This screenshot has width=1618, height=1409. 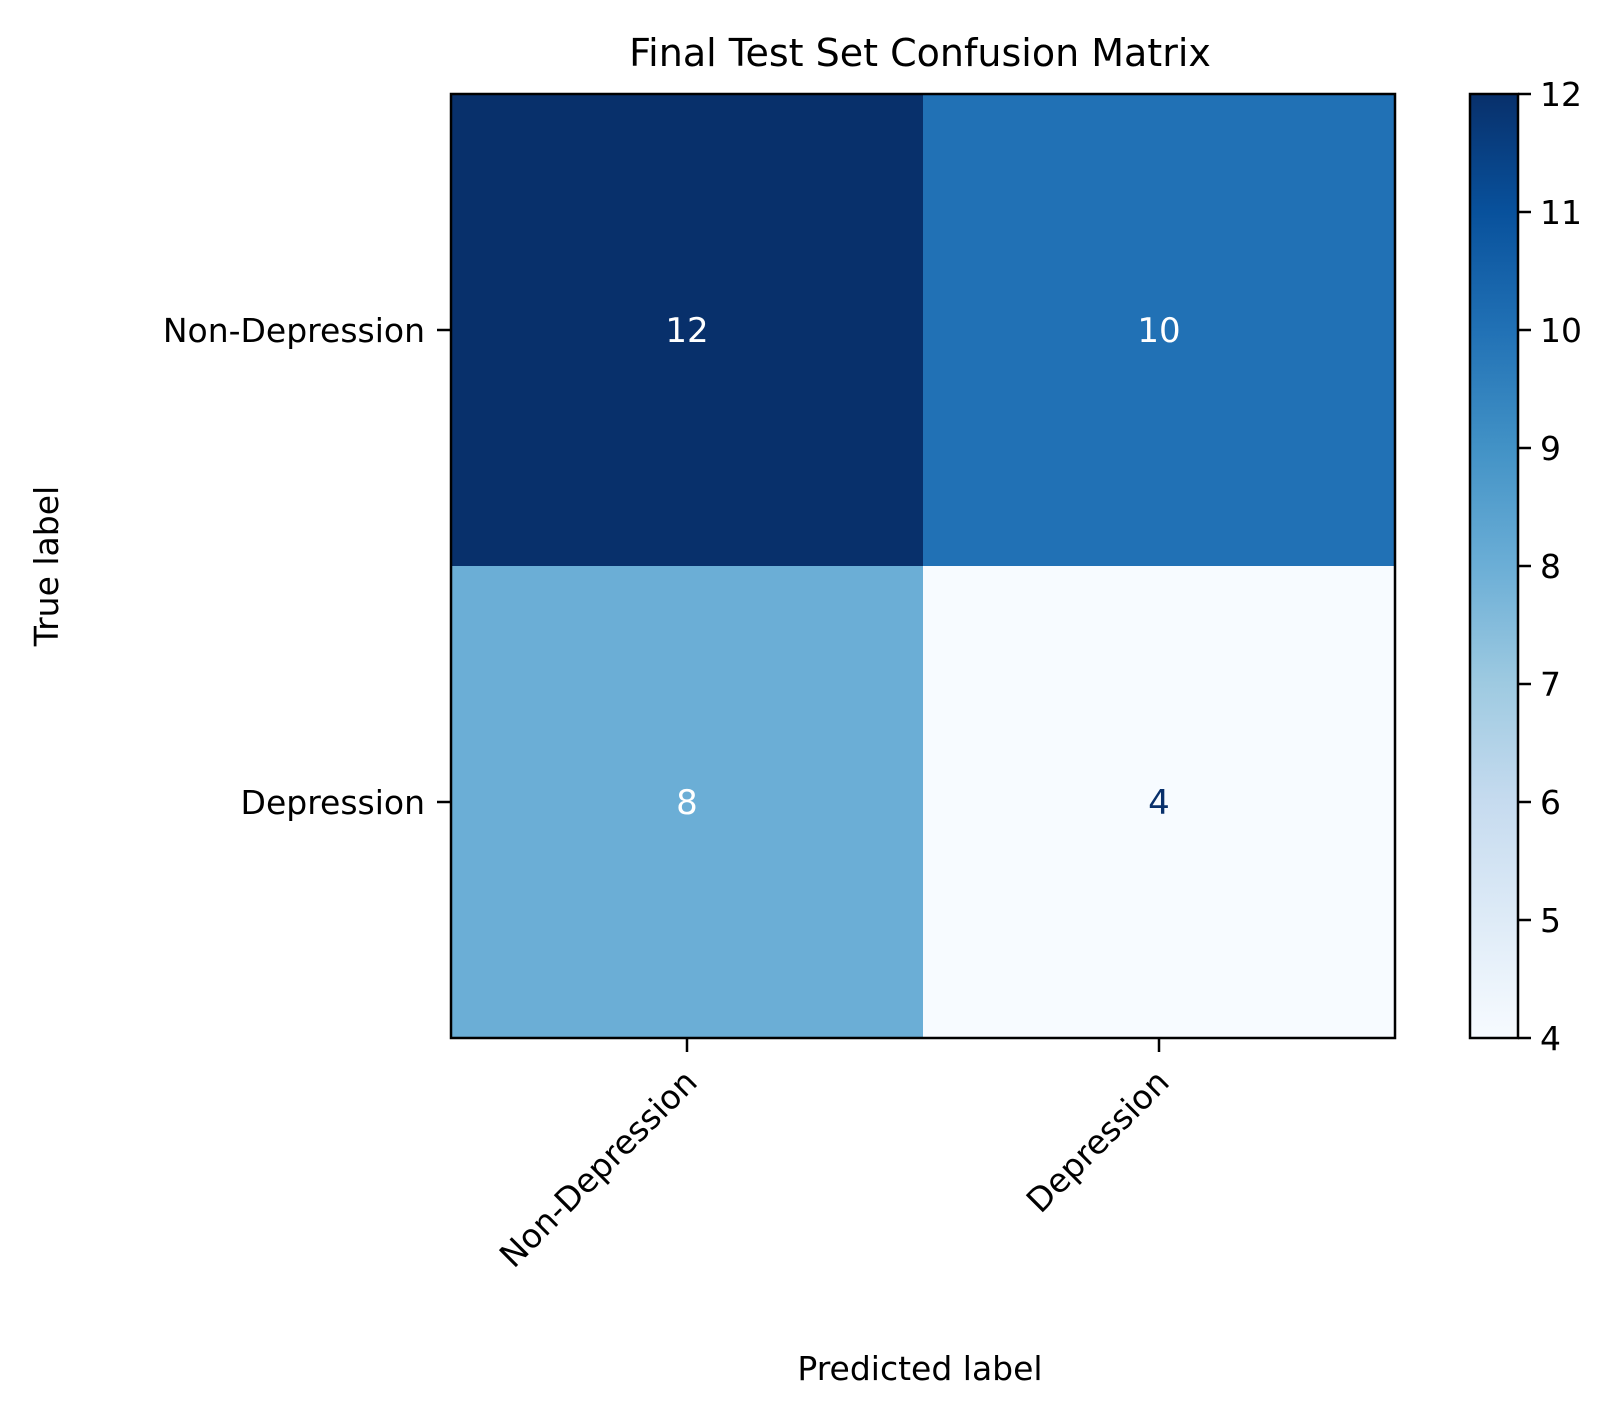 I want to click on colorbar-tick-label: 8, so click(x=1550, y=566).